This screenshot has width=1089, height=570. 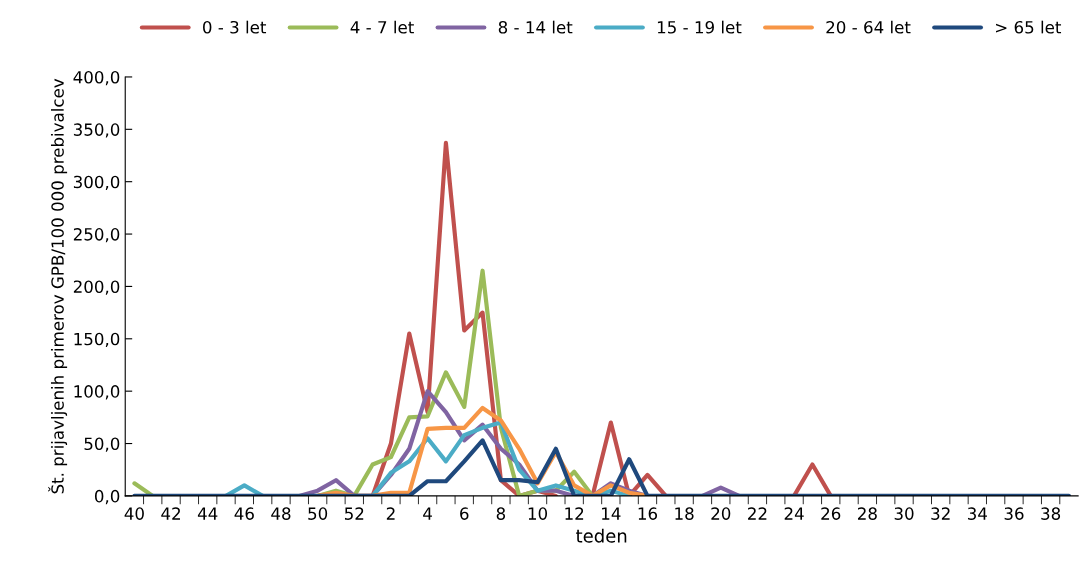 I want to click on x-tick-label: 52, so click(x=354, y=513).